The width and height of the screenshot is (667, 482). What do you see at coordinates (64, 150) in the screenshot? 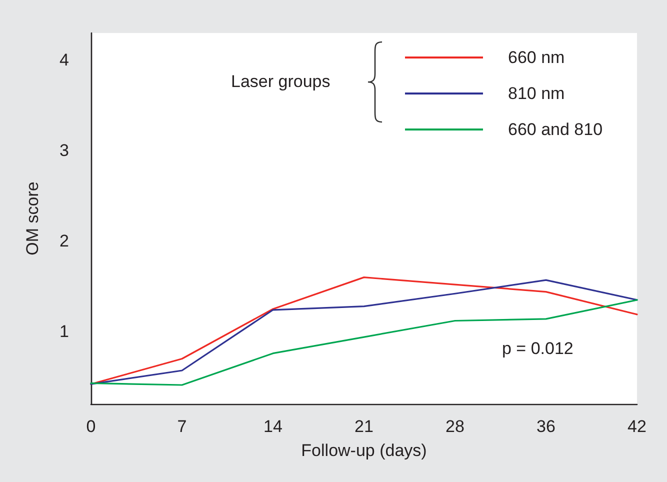
I see `y-tick-label: 3` at bounding box center [64, 150].